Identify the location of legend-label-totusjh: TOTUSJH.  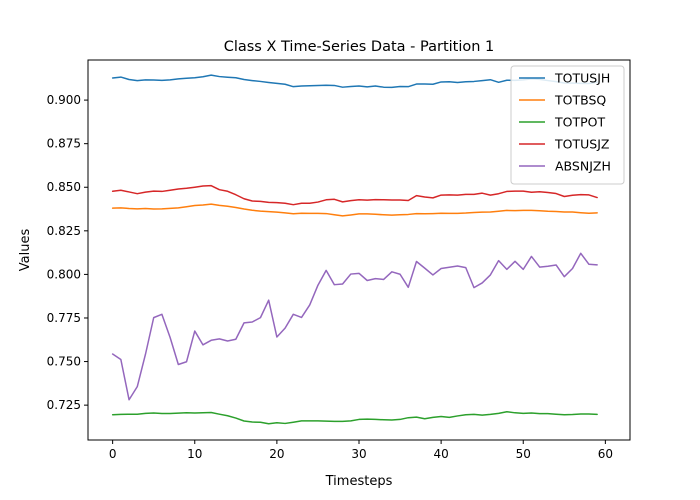
(582, 78).